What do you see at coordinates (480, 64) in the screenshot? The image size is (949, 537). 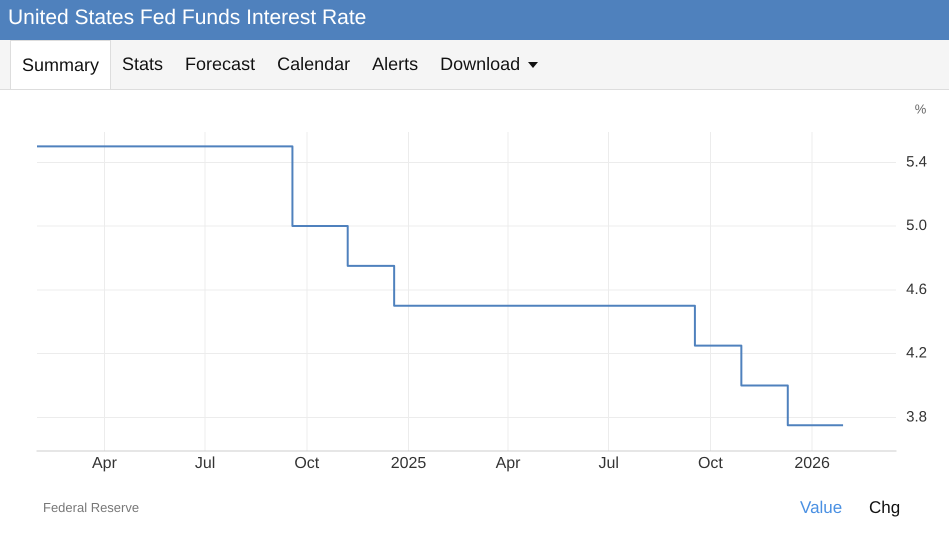 I see `text: Download` at bounding box center [480, 64].